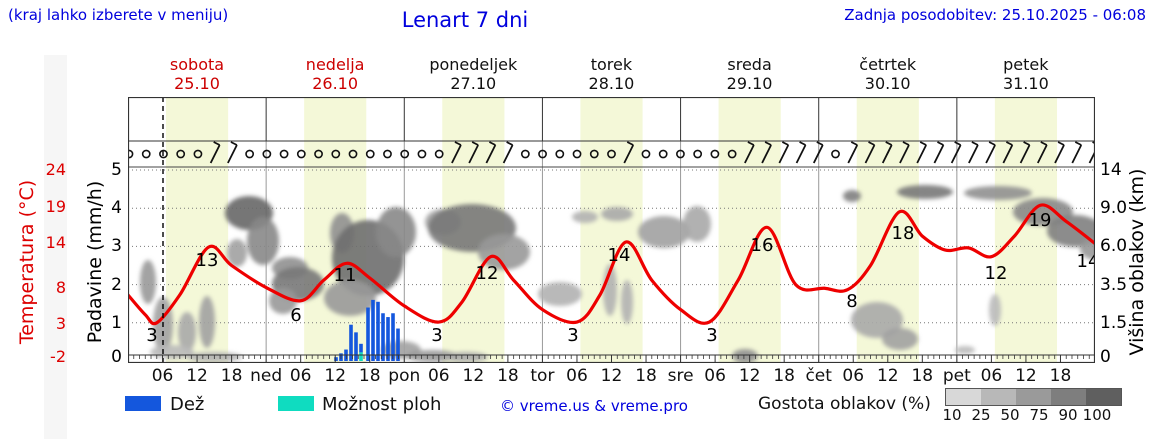 This screenshot has width=1152, height=443. I want to click on temp-tick-14: 14, so click(55, 243).